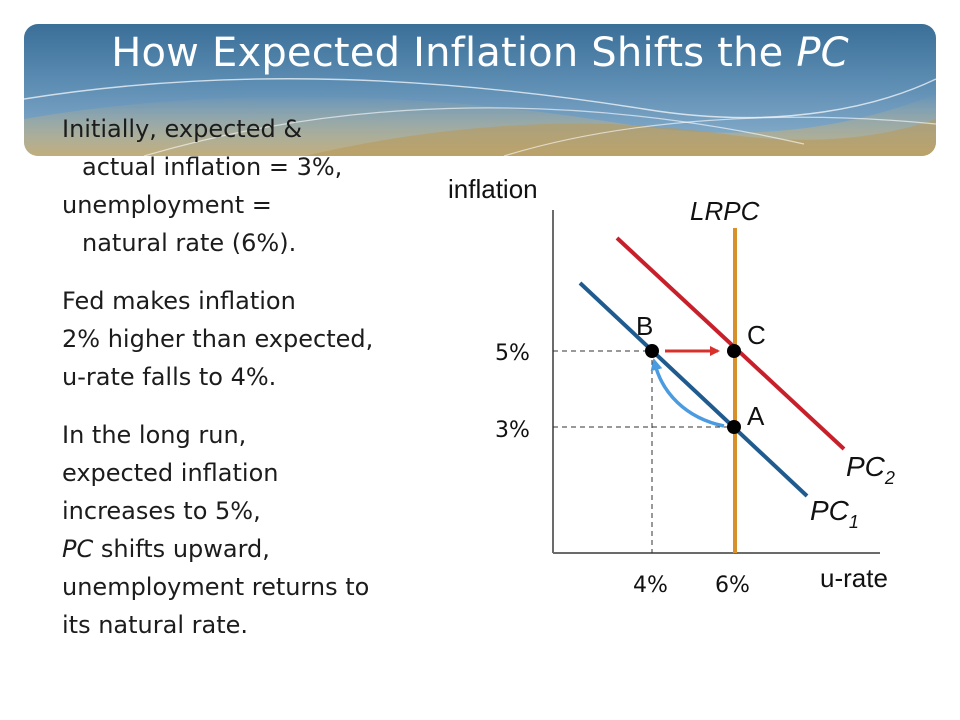  Describe the element at coordinates (756, 416) in the screenshot. I see `point-a-label: A` at that location.